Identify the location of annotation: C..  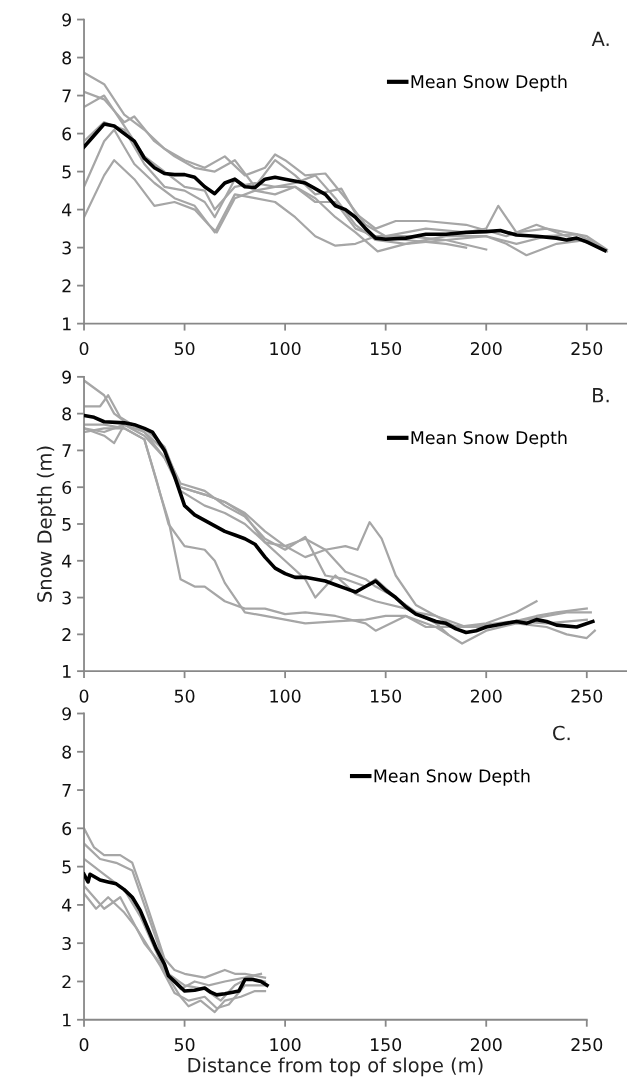
(561, 733).